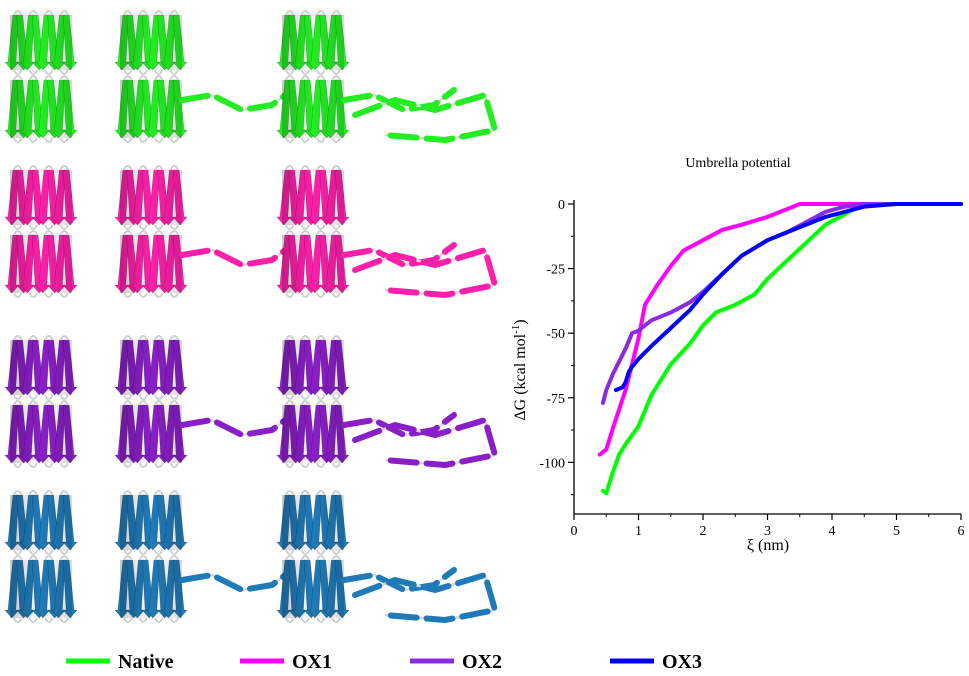 This screenshot has width=969, height=676. Describe the element at coordinates (516, 329) in the screenshot. I see `y-axis-title-sup: -1` at that location.